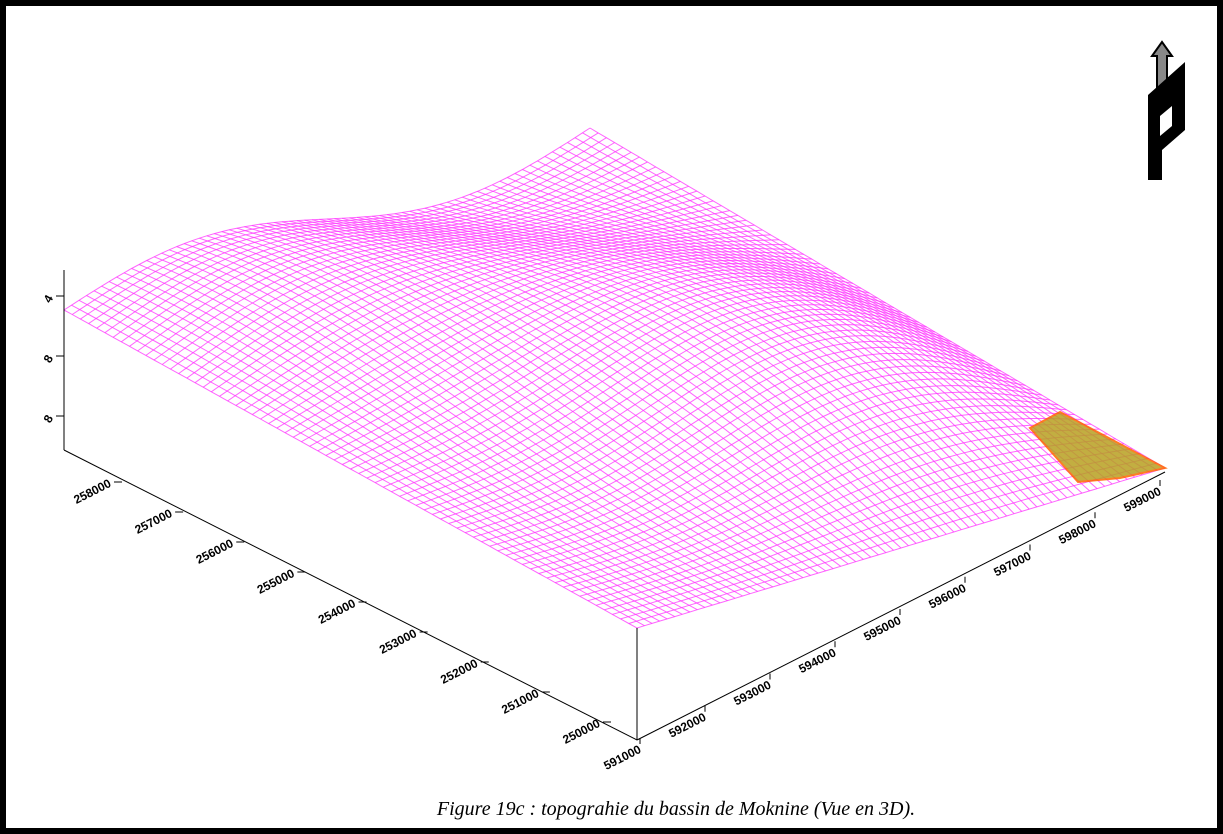  What do you see at coordinates (1098, 447) in the screenshot?
I see `low-zone` at bounding box center [1098, 447].